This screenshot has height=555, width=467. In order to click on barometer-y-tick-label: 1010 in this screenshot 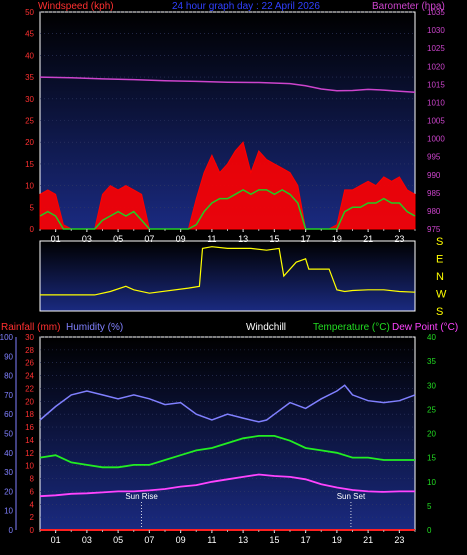, I will do `click(436, 102)`.